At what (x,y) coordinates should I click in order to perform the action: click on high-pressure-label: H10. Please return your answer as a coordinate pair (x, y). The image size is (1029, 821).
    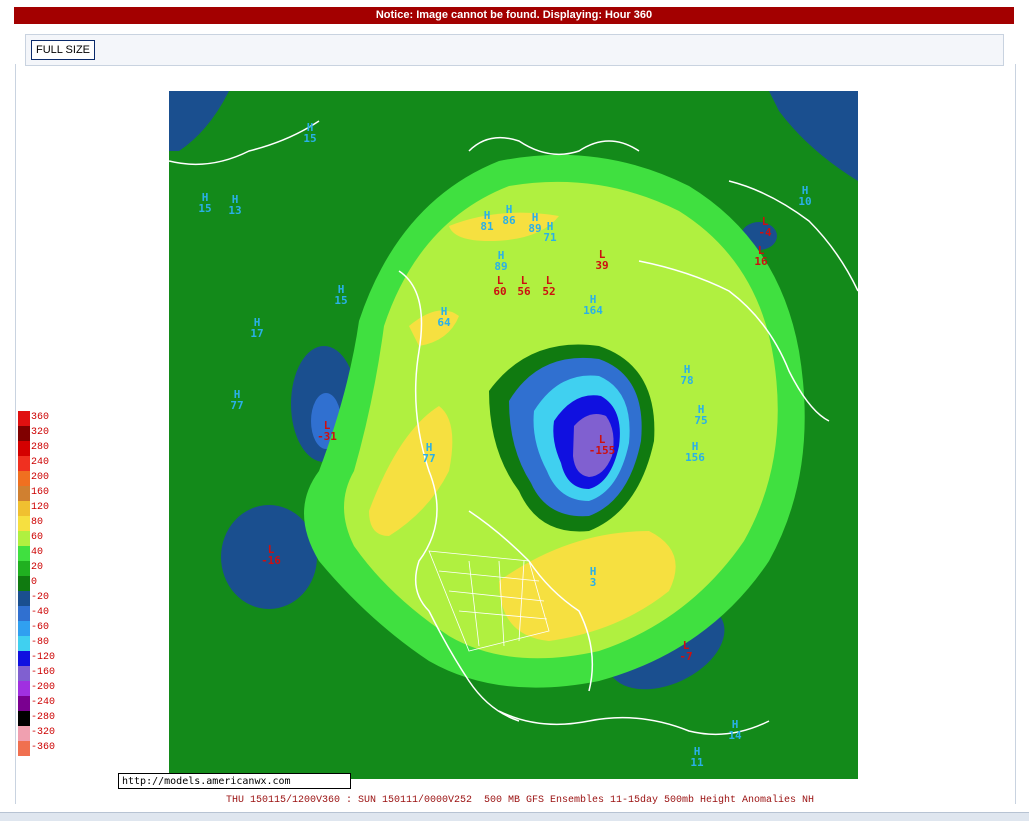
    Looking at the image, I should click on (804, 196).